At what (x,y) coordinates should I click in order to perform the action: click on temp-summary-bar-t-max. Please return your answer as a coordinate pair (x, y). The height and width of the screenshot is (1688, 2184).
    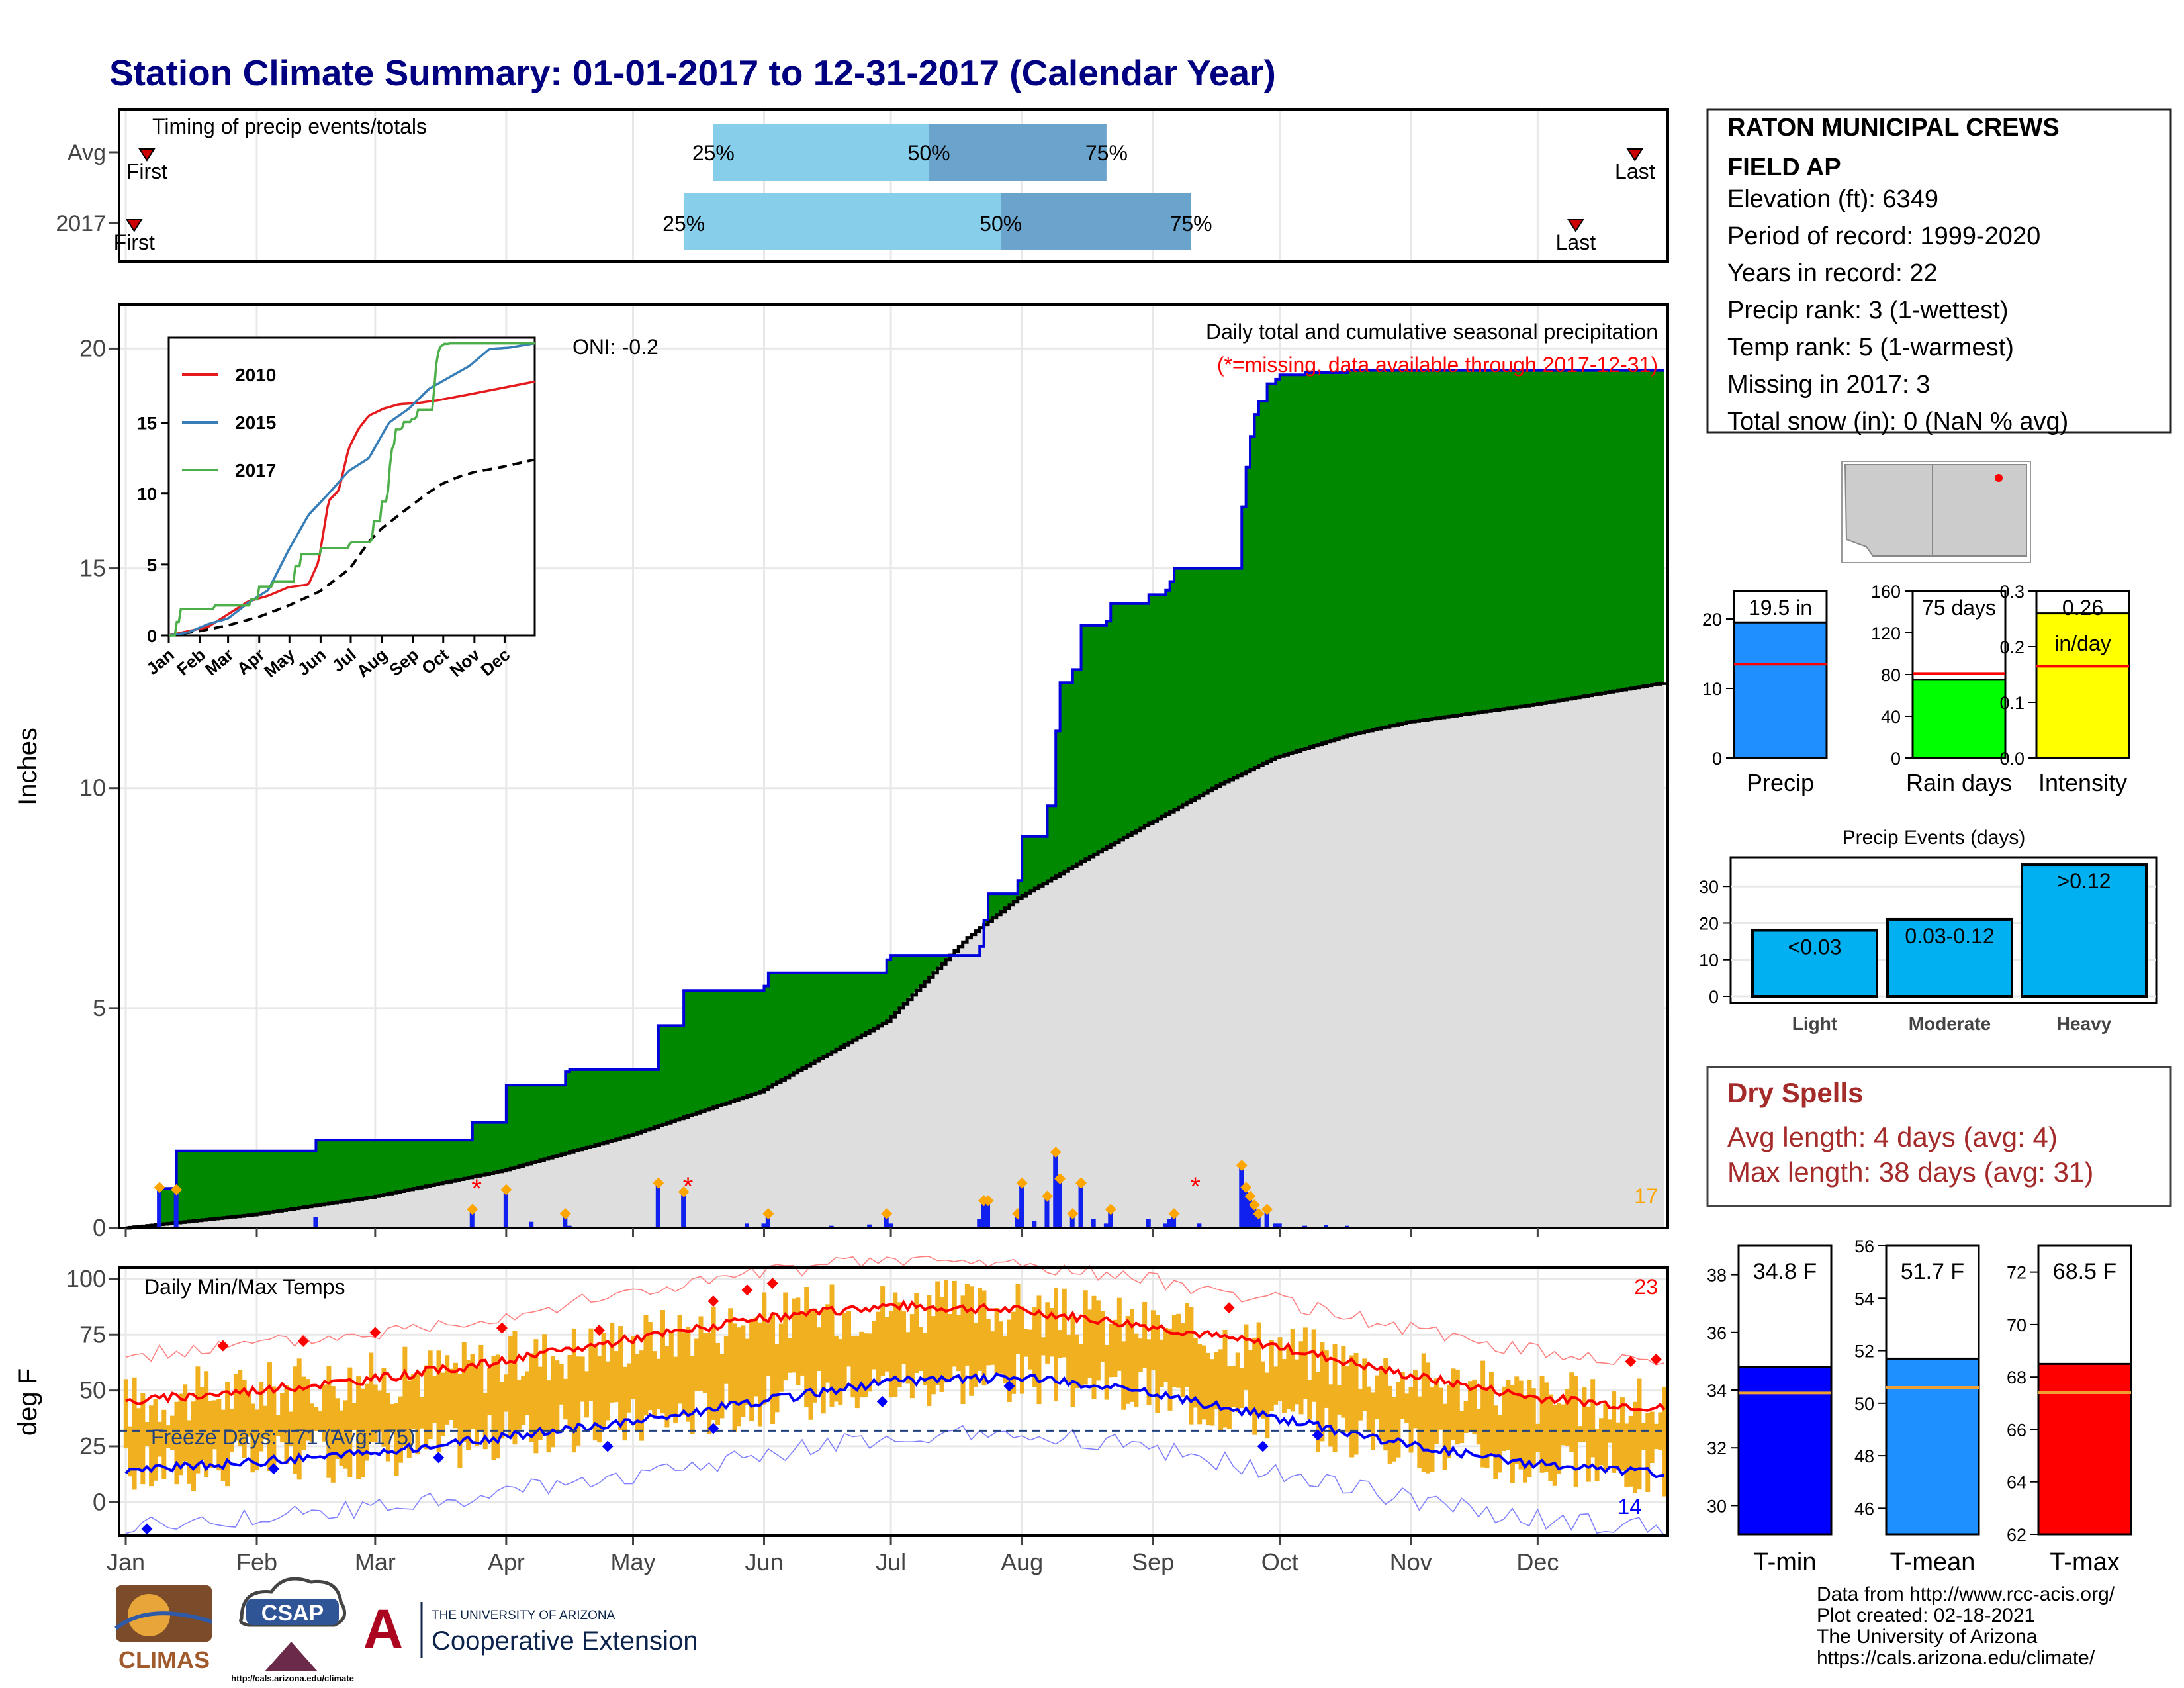
    Looking at the image, I should click on (2084, 1449).